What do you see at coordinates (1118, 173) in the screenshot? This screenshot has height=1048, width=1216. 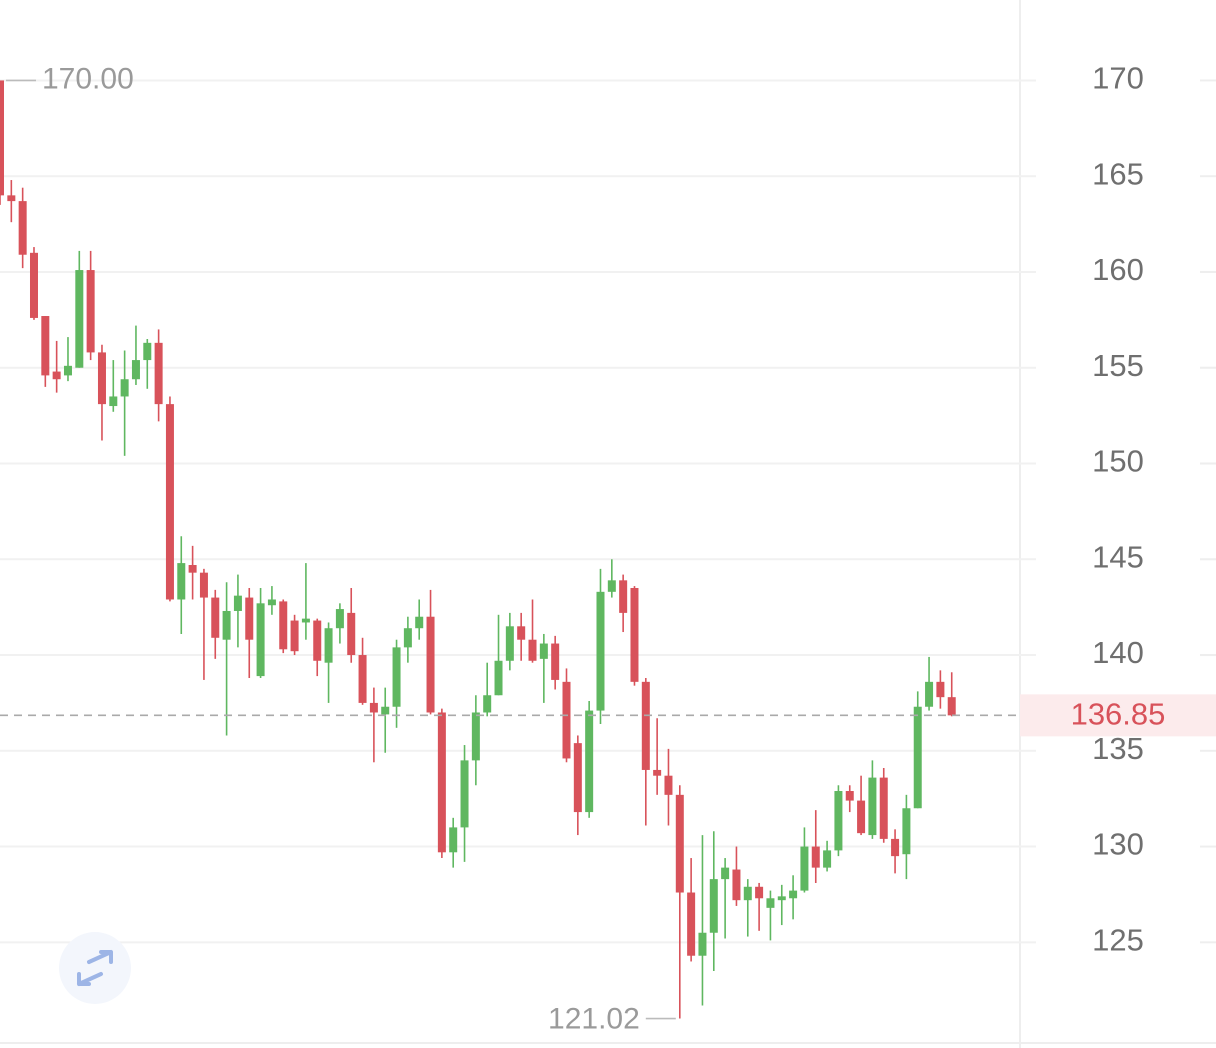 I see `y-tick-label: 165` at bounding box center [1118, 173].